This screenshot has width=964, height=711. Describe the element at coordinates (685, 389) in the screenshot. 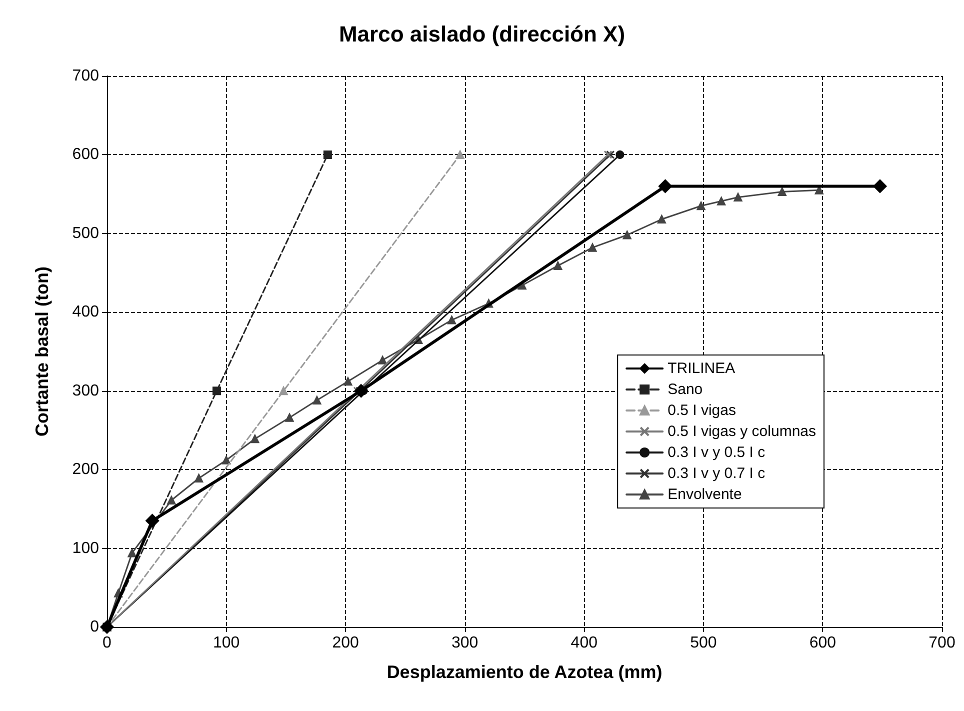

I see `legend-label: Sano` at that location.